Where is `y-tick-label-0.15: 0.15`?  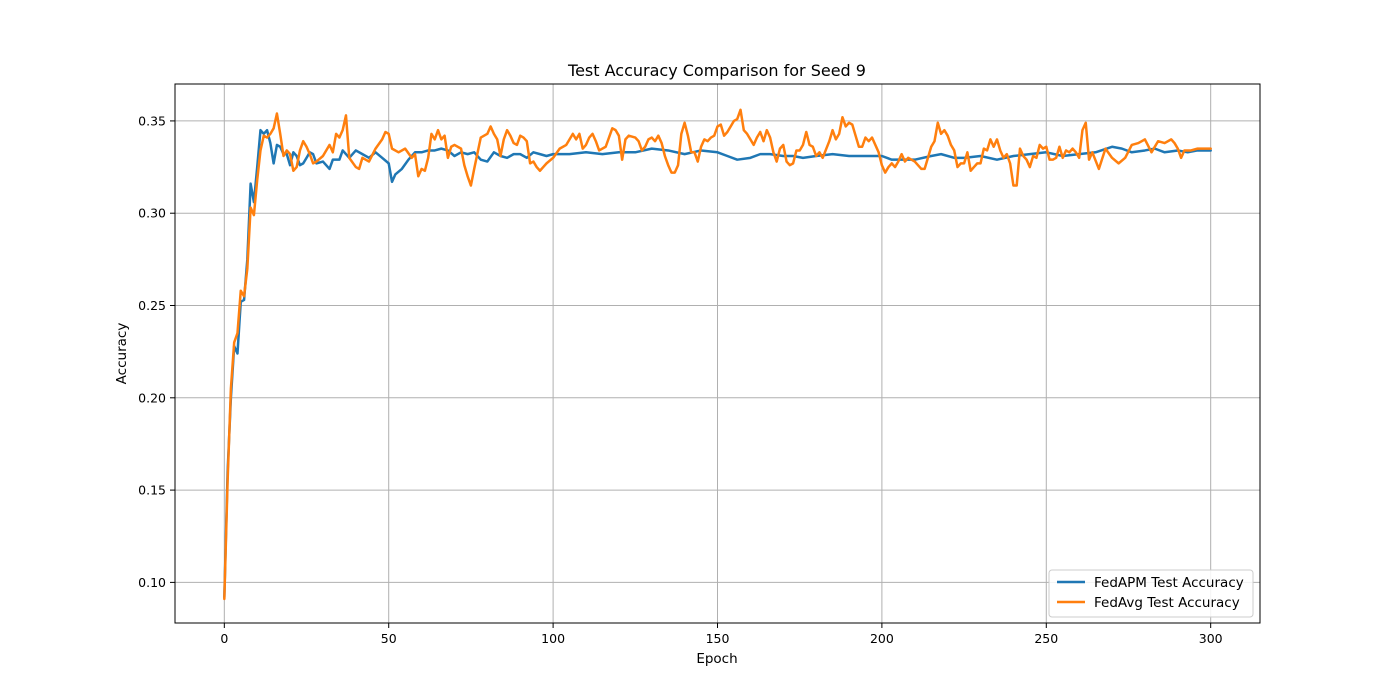
y-tick-label-0.15: 0.15 is located at coordinates (152, 490).